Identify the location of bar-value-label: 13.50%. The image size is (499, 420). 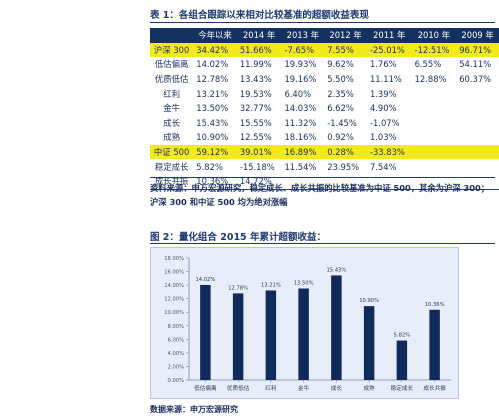
(304, 284).